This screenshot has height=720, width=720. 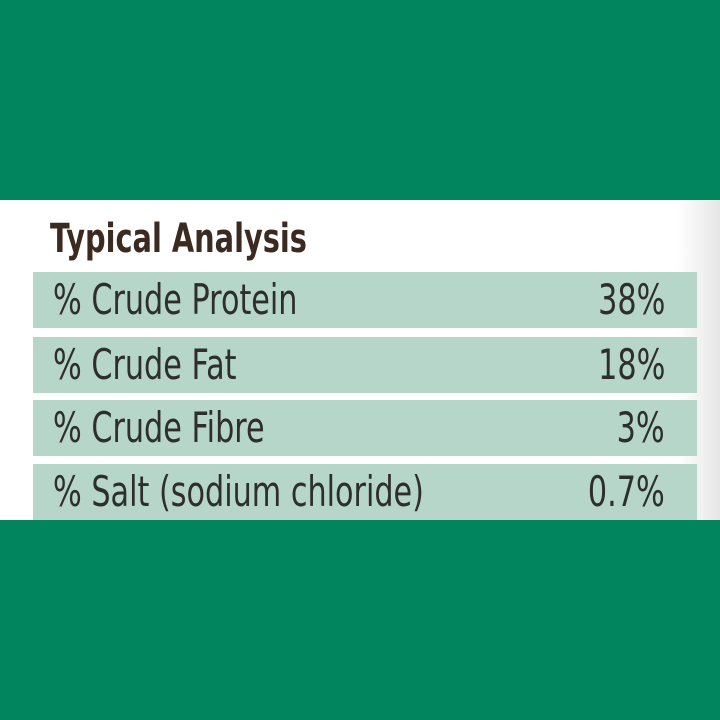 What do you see at coordinates (631, 364) in the screenshot?
I see `nutrient-value: 18%` at bounding box center [631, 364].